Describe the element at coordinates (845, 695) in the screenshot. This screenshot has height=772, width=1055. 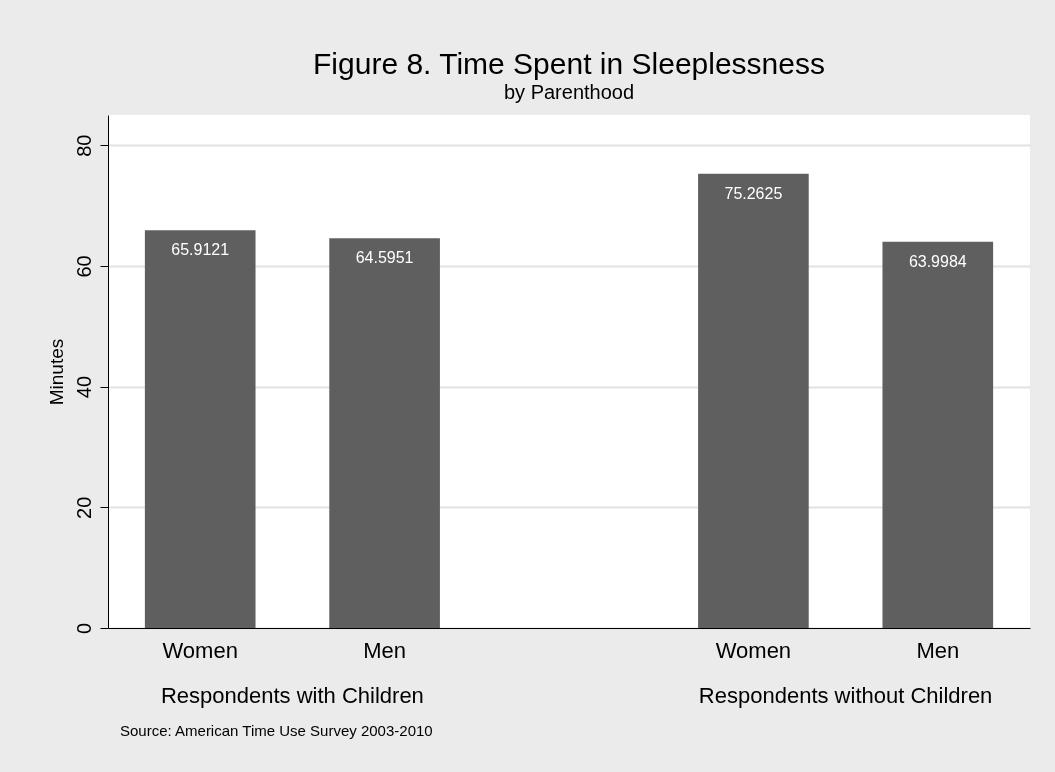
I see `text: Respondents without Children` at that location.